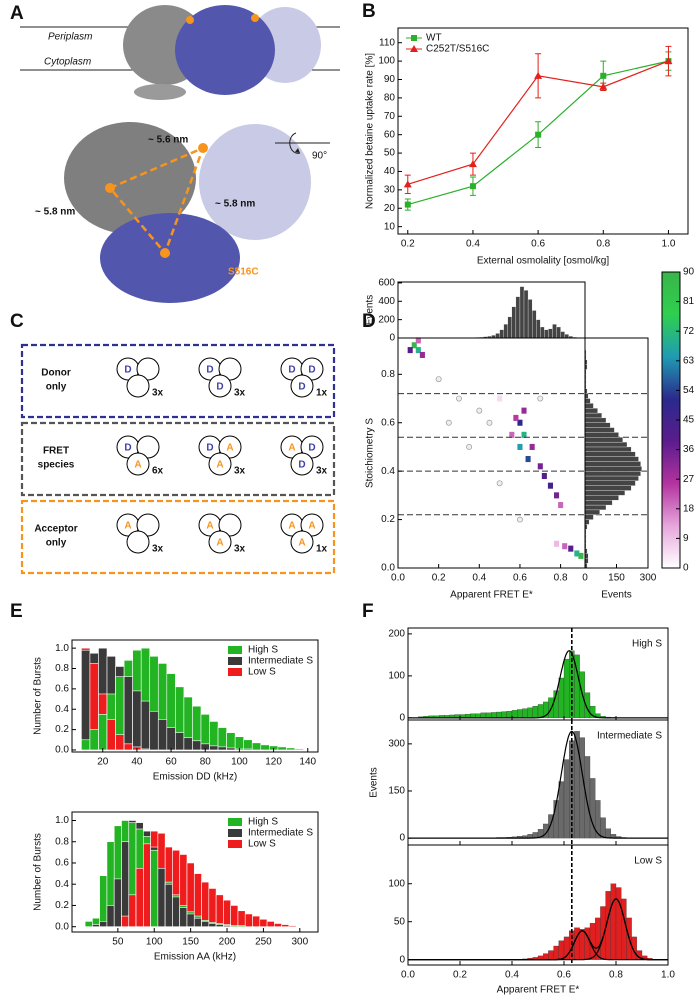 This screenshot has width=694, height=999. What do you see at coordinates (56, 451) in the screenshot?
I see `group-label: FRET` at bounding box center [56, 451].